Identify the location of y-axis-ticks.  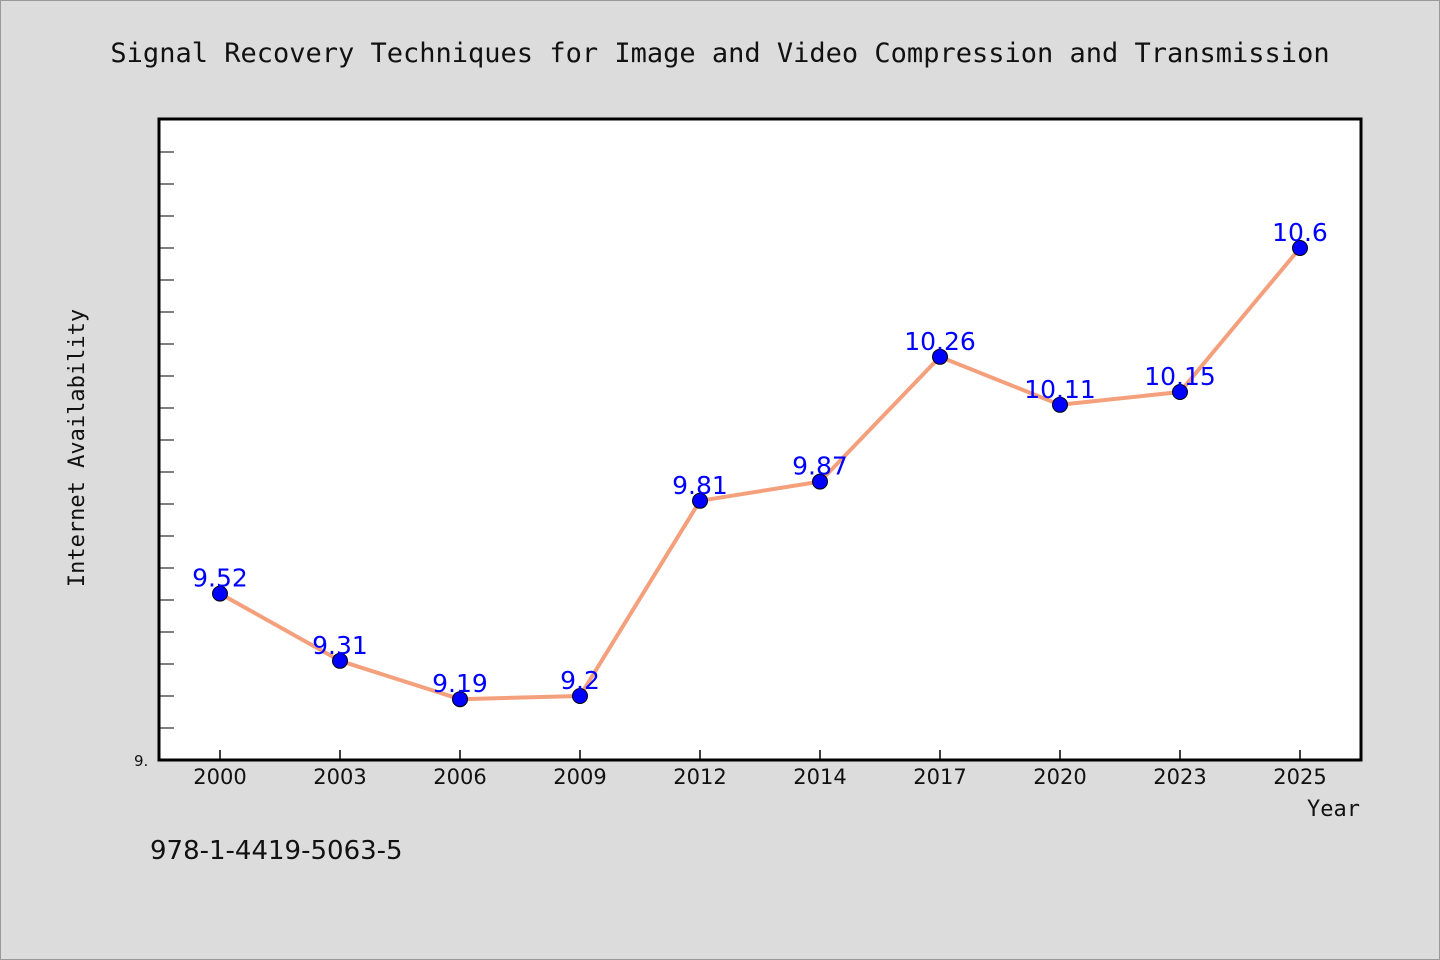
(167, 440).